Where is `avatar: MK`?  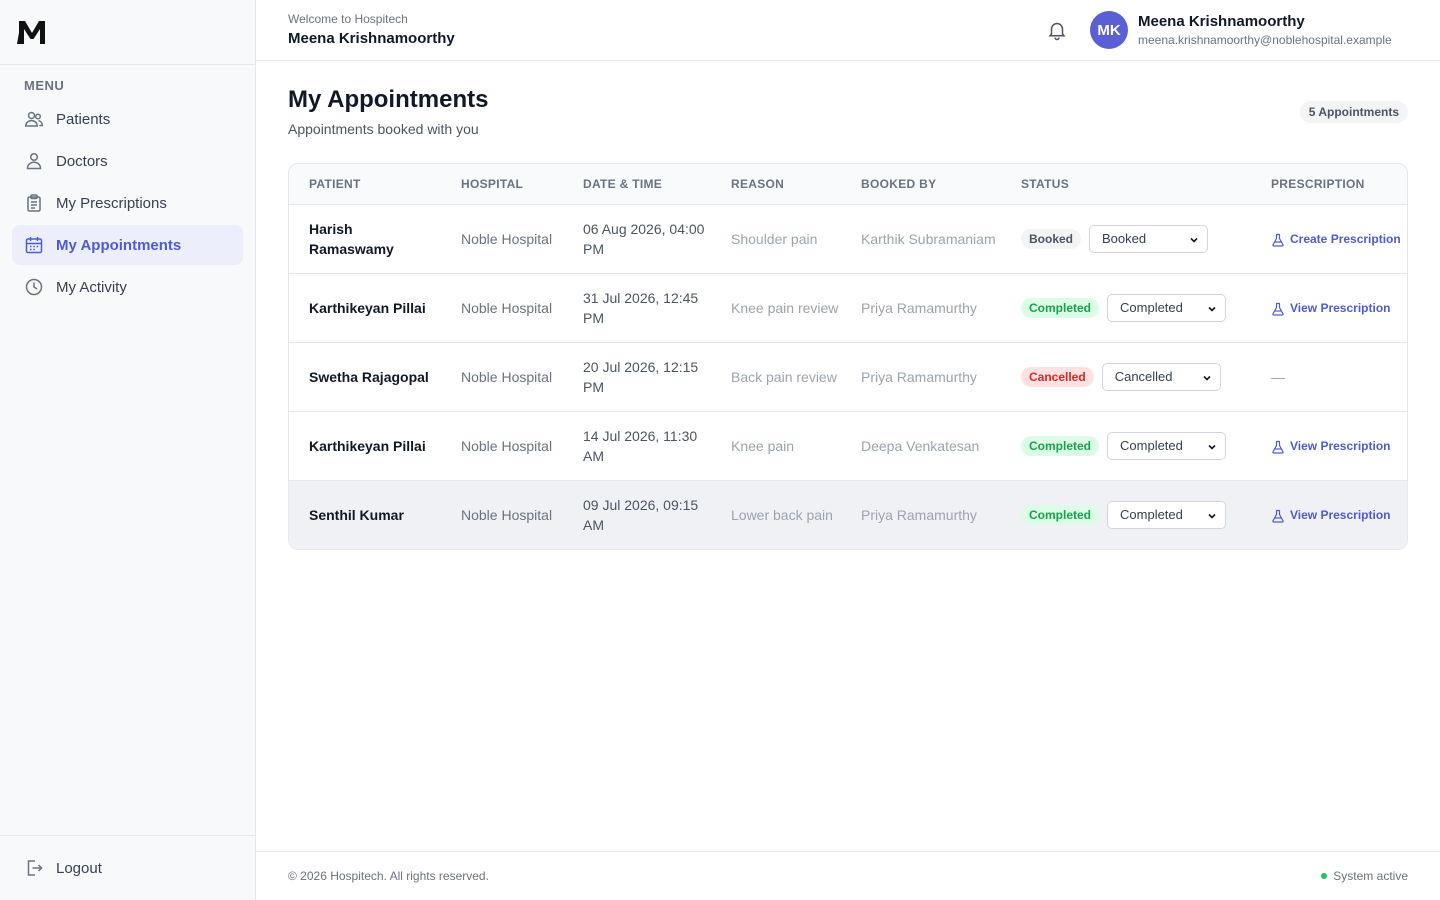 avatar: MK is located at coordinates (1109, 30).